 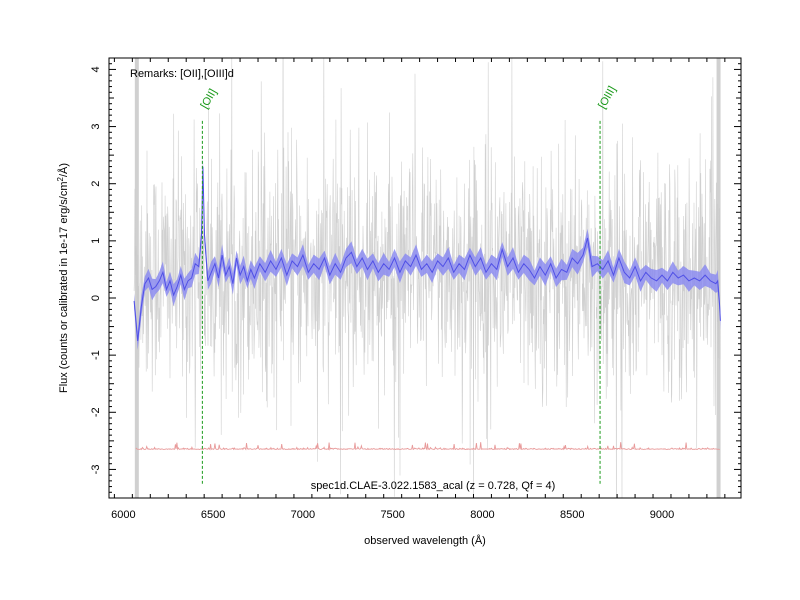 I want to click on y-tick-label: -3, so click(x=96, y=470).